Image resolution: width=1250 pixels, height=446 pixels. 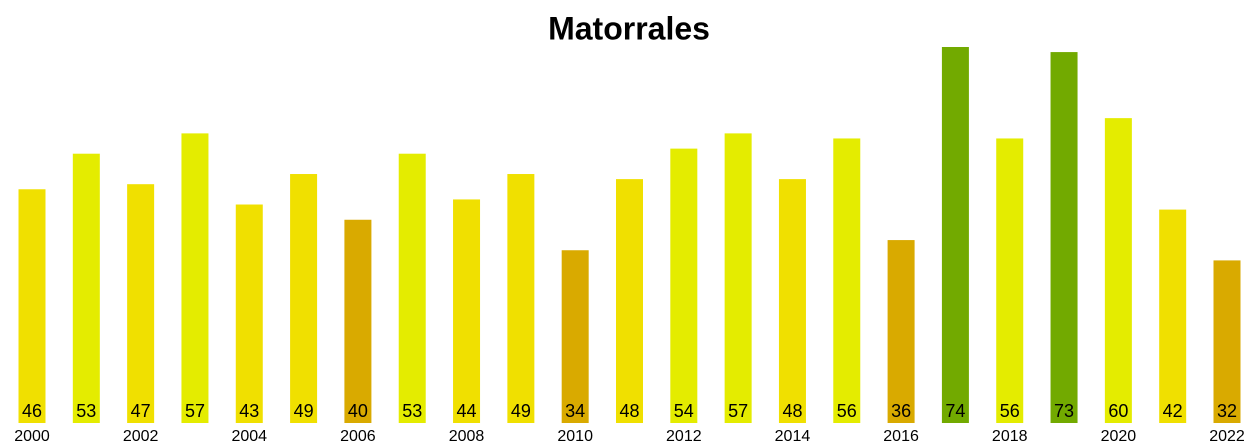 I want to click on value-label: 54, so click(x=684, y=411).